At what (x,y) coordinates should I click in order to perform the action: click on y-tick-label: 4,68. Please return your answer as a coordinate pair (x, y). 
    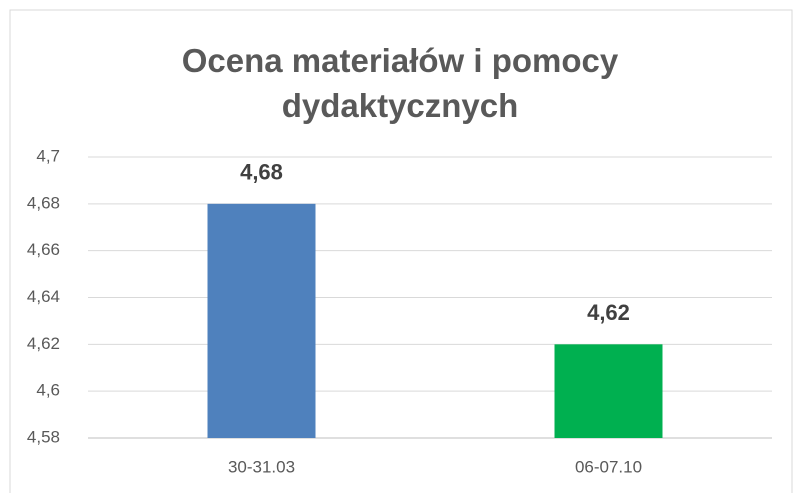
    Looking at the image, I should click on (43, 202).